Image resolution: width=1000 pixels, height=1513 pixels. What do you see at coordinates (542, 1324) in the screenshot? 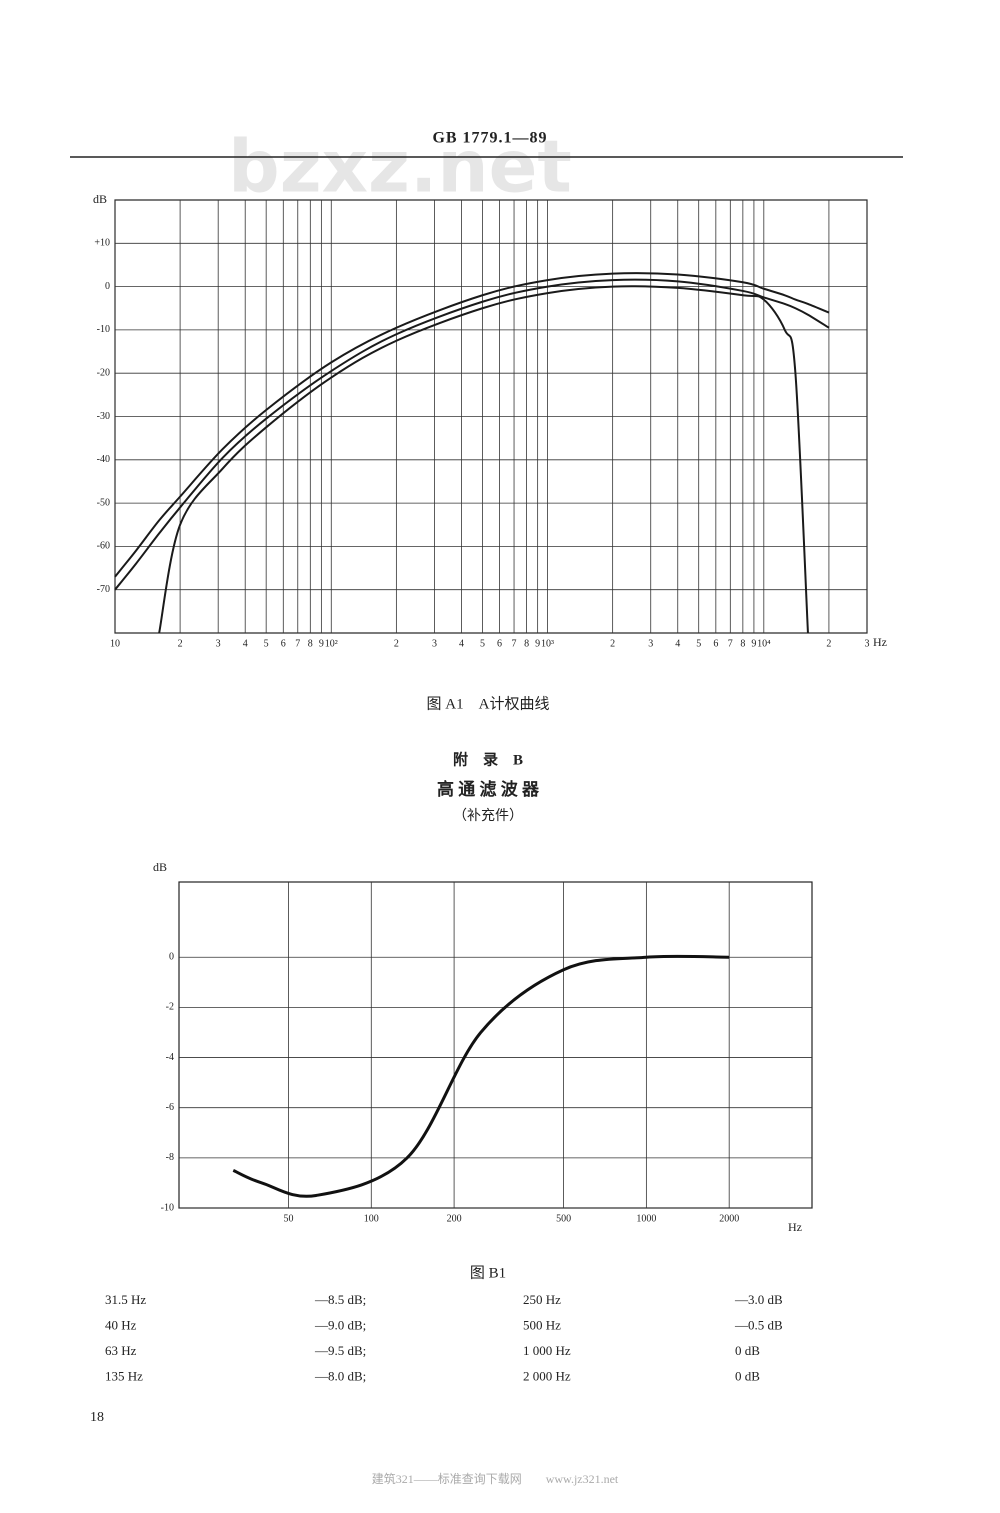
I see `table-cell: 500 Hz` at bounding box center [542, 1324].